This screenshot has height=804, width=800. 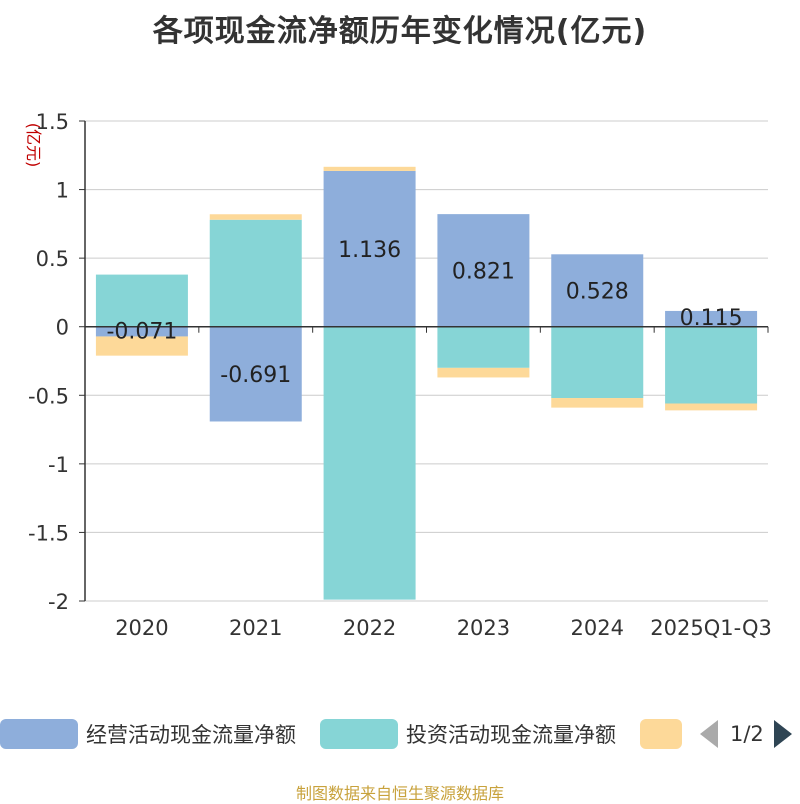 I want to click on legend-label-investing: 投资活动现金流量净额, so click(x=511, y=735).